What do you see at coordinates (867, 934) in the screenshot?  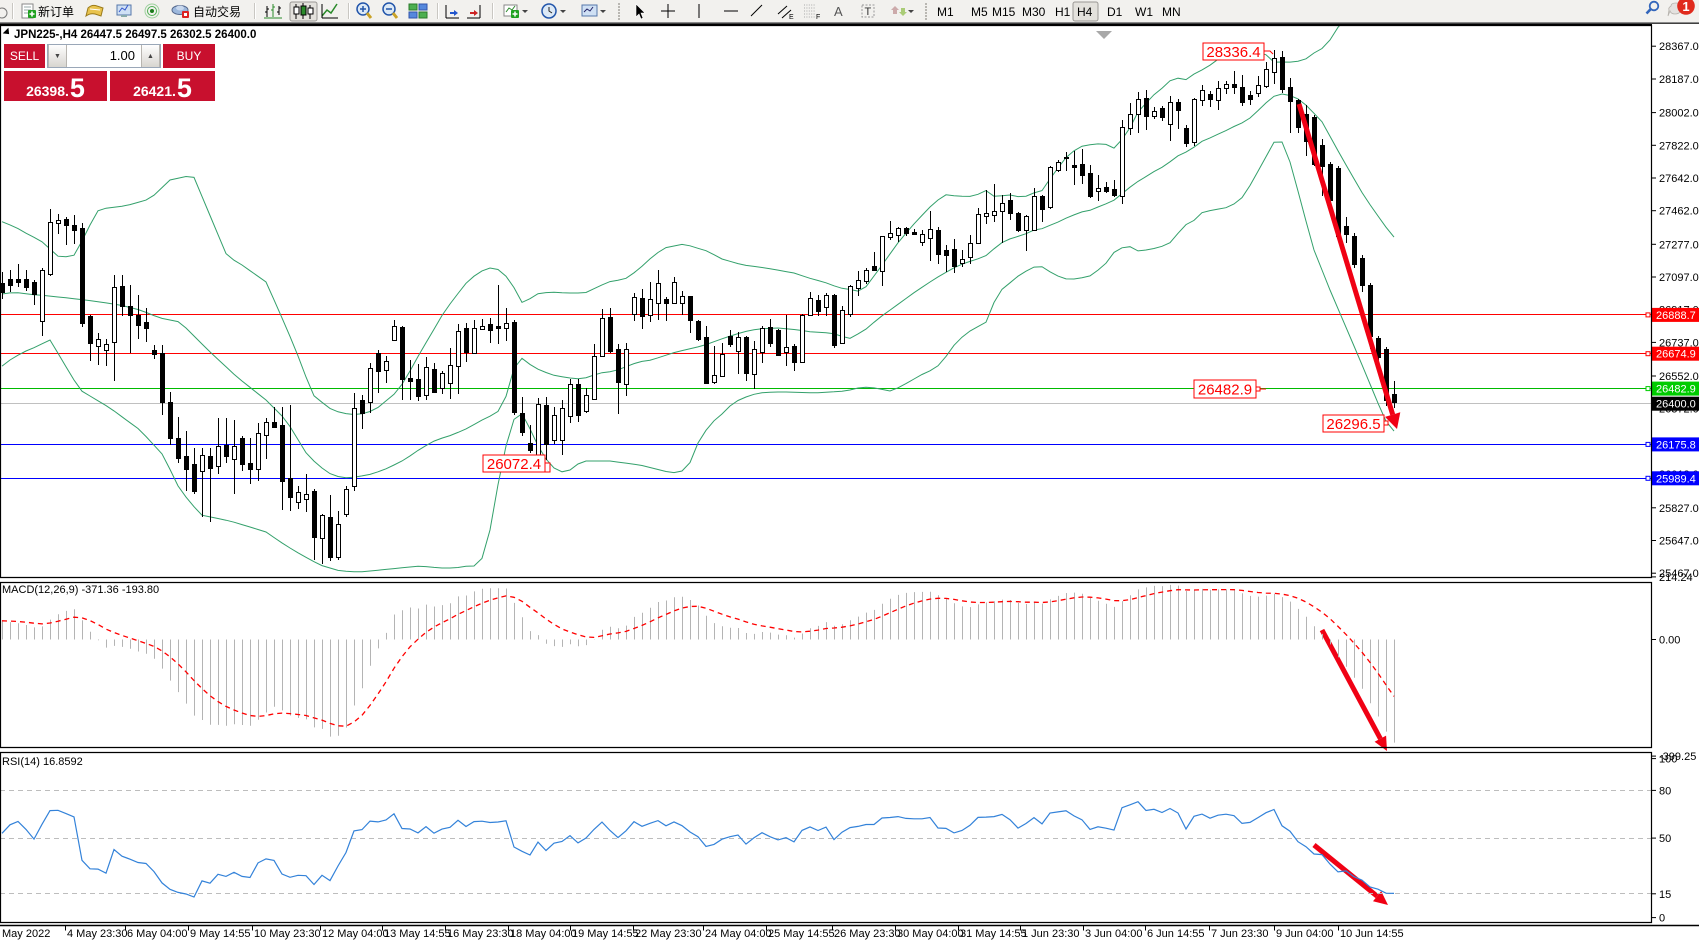 I see `svg-text: 26 May 23:30` at bounding box center [867, 934].